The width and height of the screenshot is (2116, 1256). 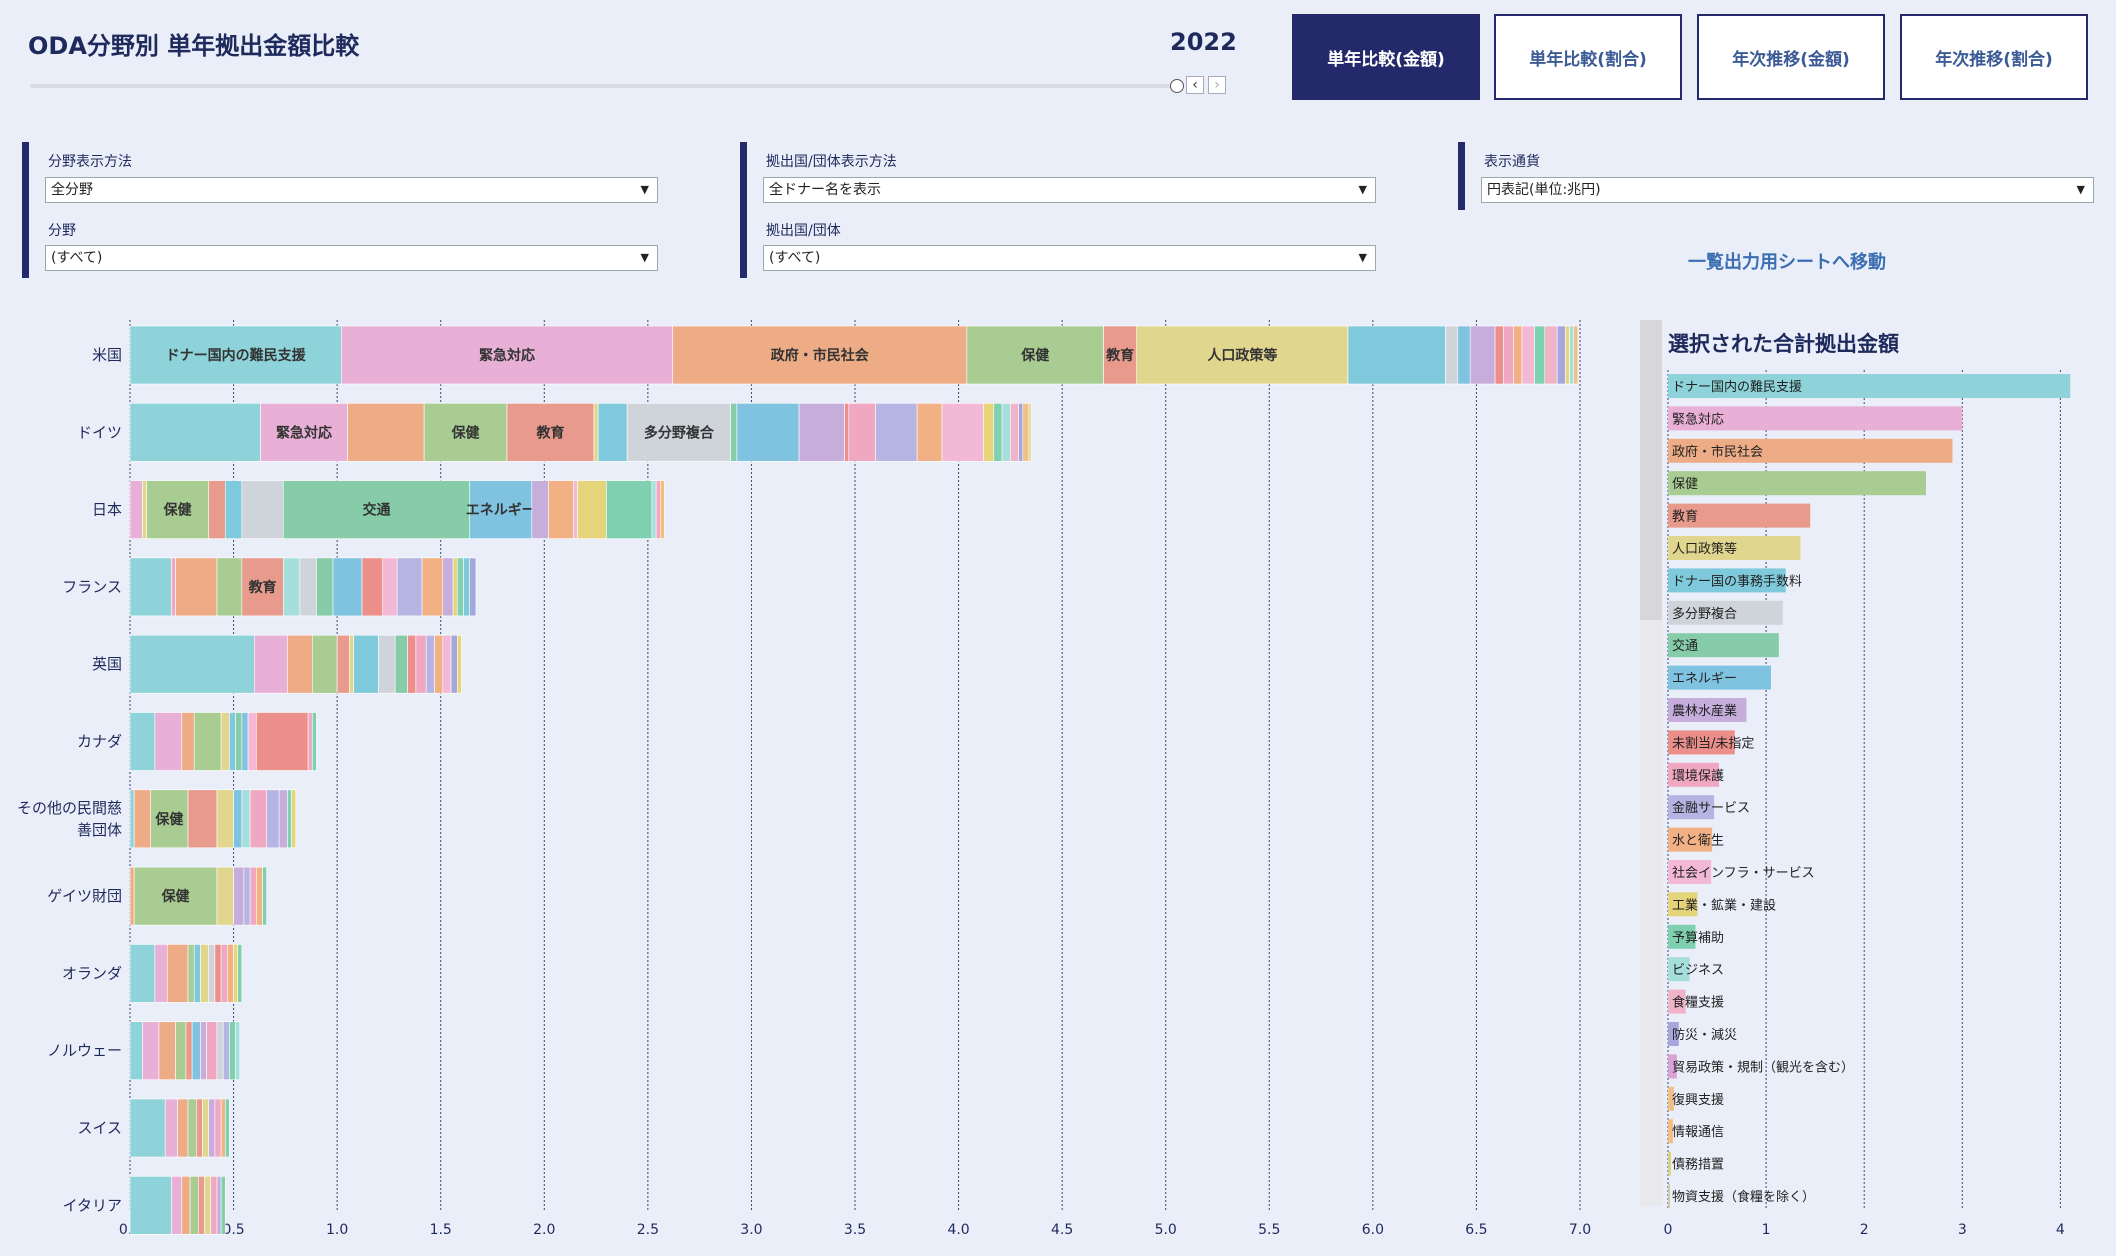 What do you see at coordinates (1195, 85) in the screenshot?
I see `prev-year-button: ‹` at bounding box center [1195, 85].